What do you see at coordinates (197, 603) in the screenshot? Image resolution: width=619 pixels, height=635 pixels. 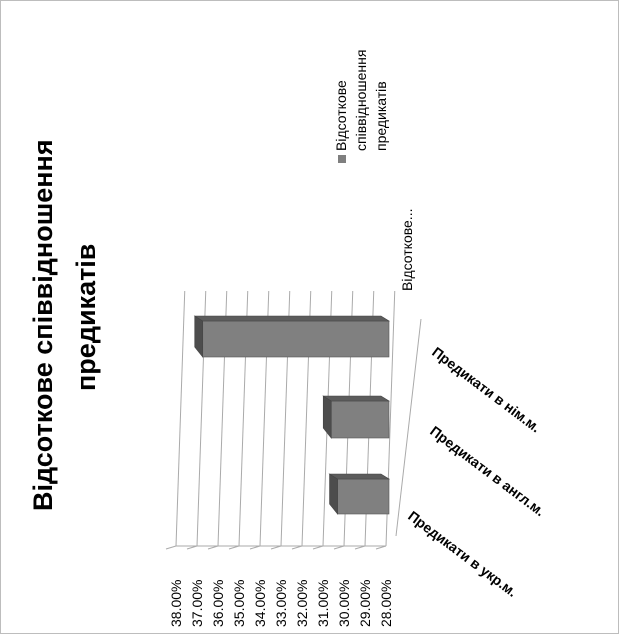 I see `y-tick-label: 37.00%` at bounding box center [197, 603].